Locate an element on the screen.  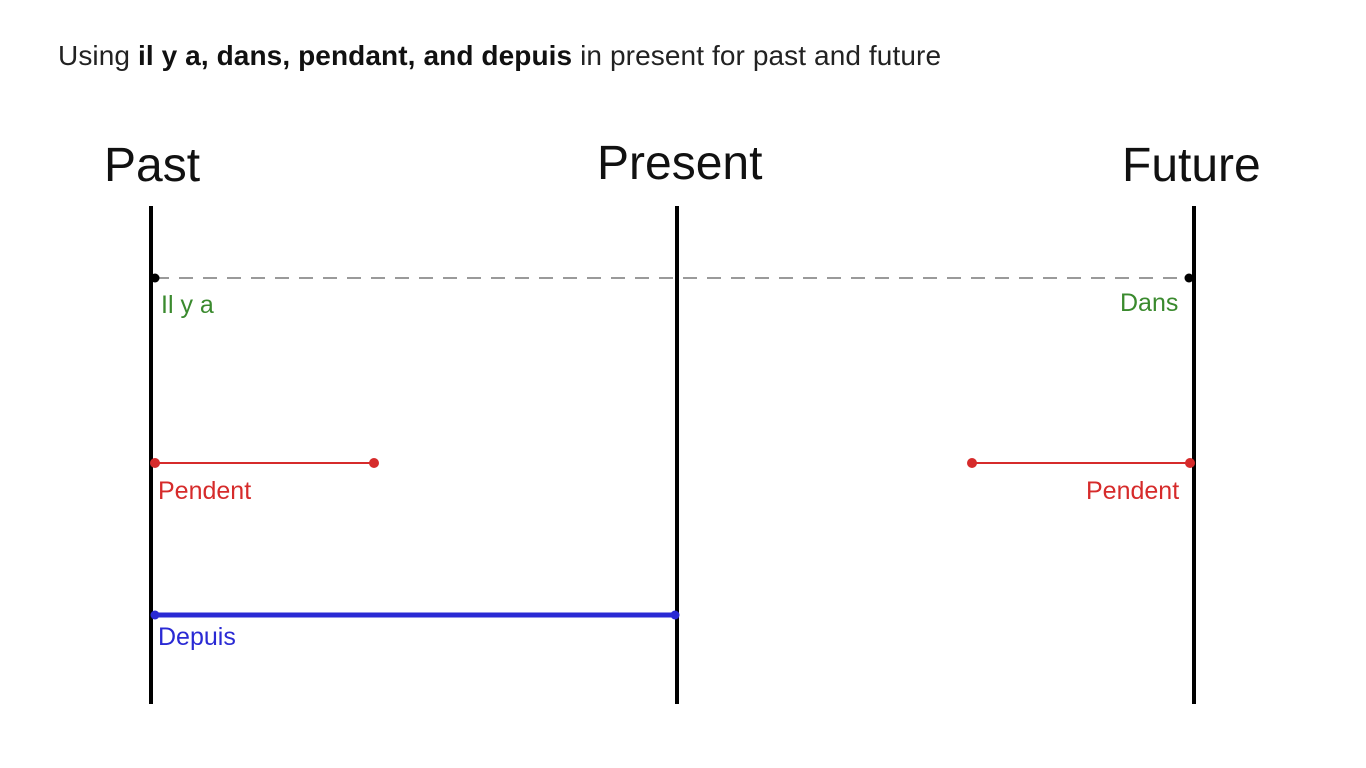
pendant-past-start-point is located at coordinates (155, 463).